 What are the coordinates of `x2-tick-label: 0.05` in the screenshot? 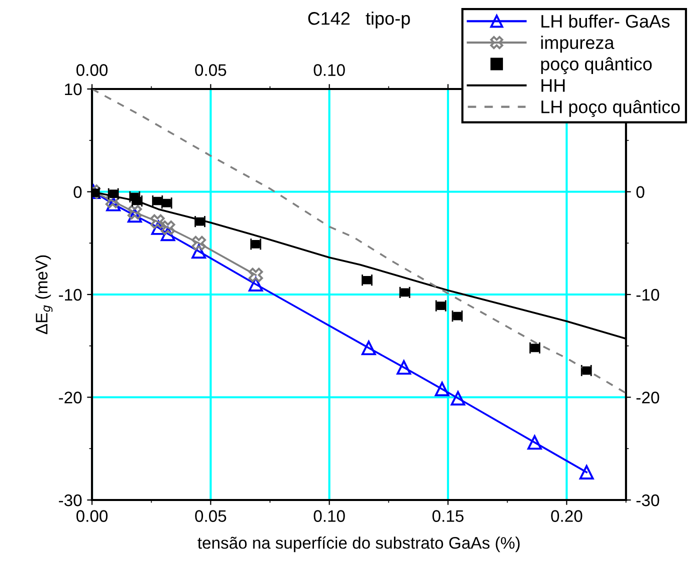 It's located at (210, 70).